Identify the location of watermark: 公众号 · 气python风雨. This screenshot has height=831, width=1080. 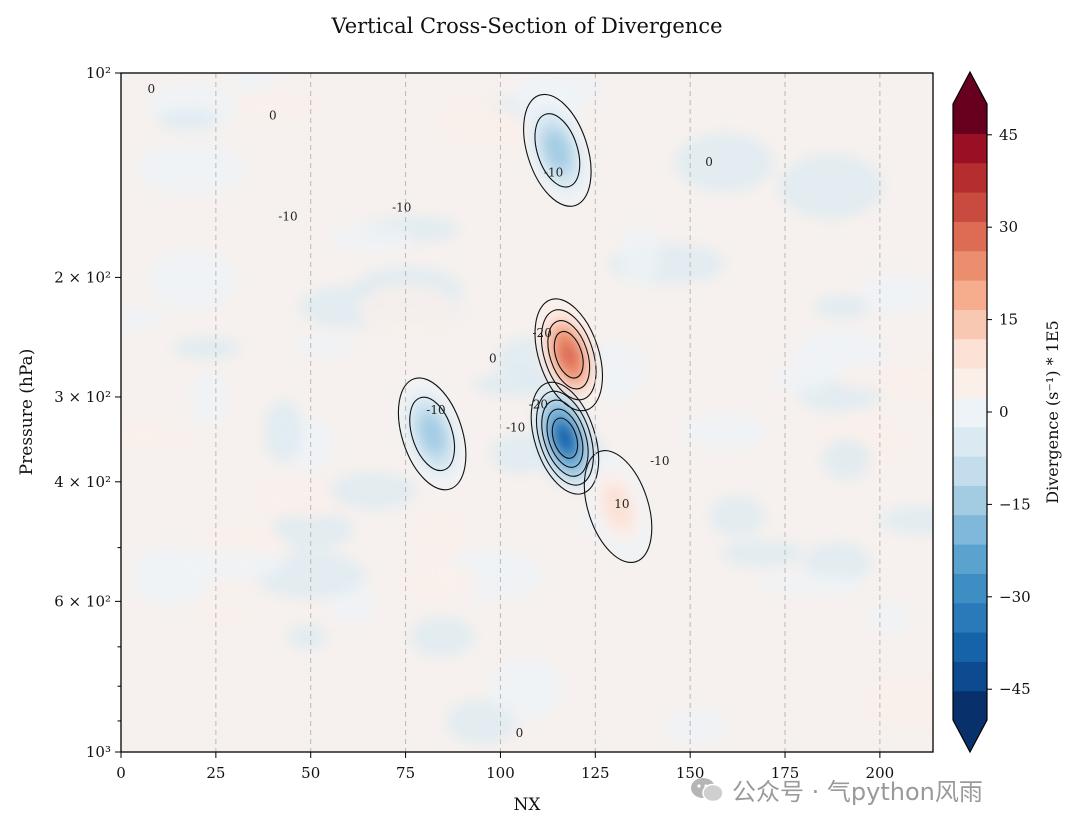
(836, 789).